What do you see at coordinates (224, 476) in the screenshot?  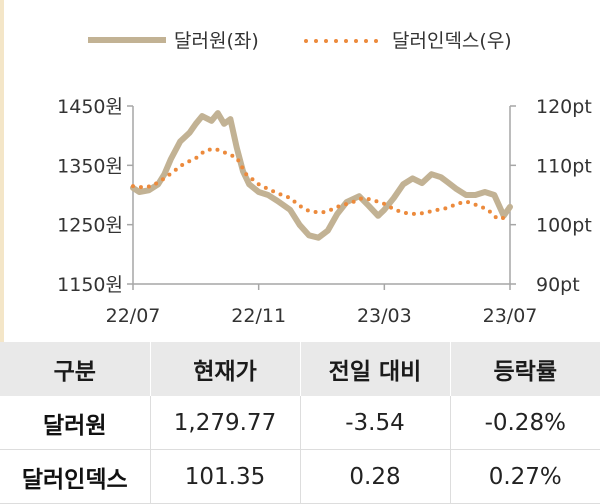 I see `row-current-price: 101.35` at bounding box center [224, 476].